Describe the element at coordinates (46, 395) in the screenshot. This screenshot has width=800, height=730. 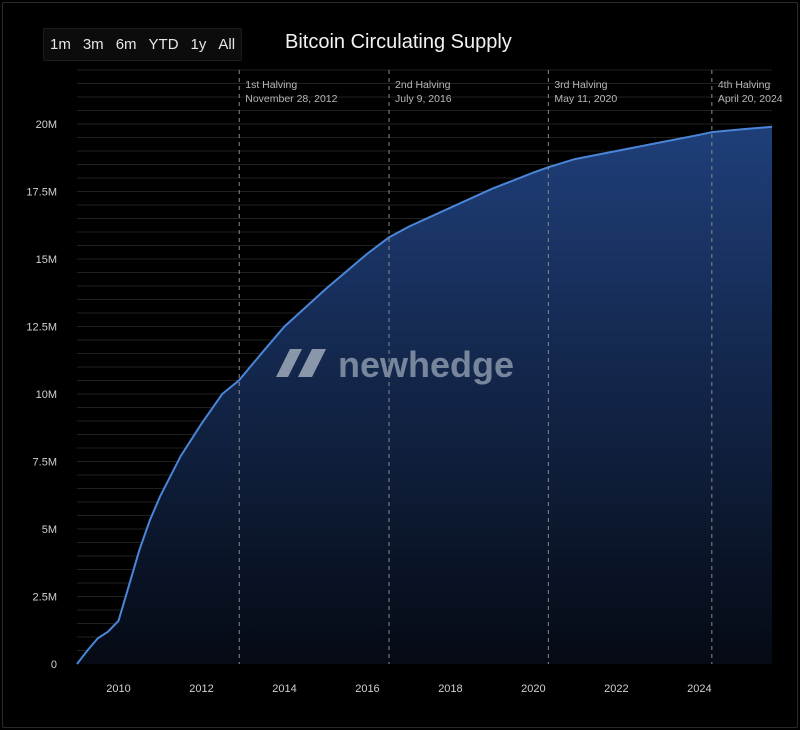
I see `y-tick-label: 10M` at that location.